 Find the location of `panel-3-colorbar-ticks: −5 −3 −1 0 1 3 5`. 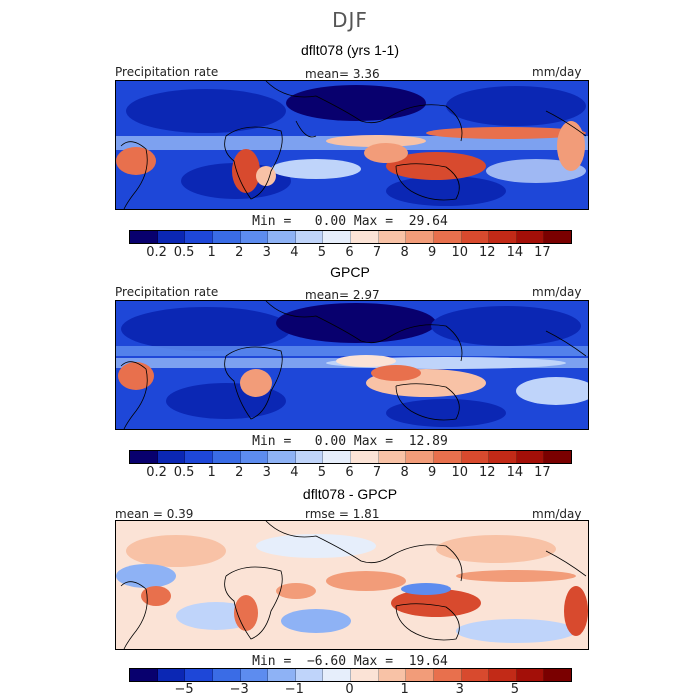

panel-3-colorbar-ticks: −5 −3 −1 0 1 3 5 is located at coordinates (349, 690).